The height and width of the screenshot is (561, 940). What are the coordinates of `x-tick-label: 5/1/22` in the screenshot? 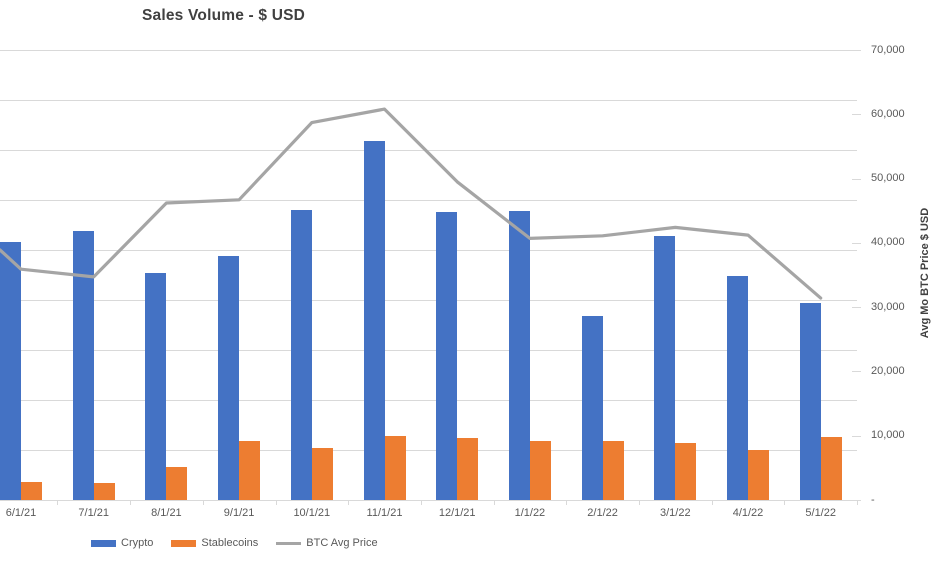 It's located at (820, 513).